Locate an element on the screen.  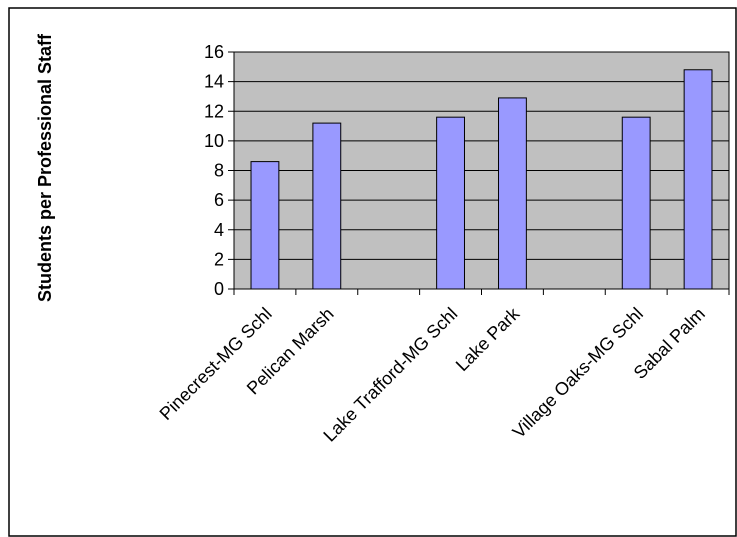
y-tick-label: 16 is located at coordinates (214, 52).